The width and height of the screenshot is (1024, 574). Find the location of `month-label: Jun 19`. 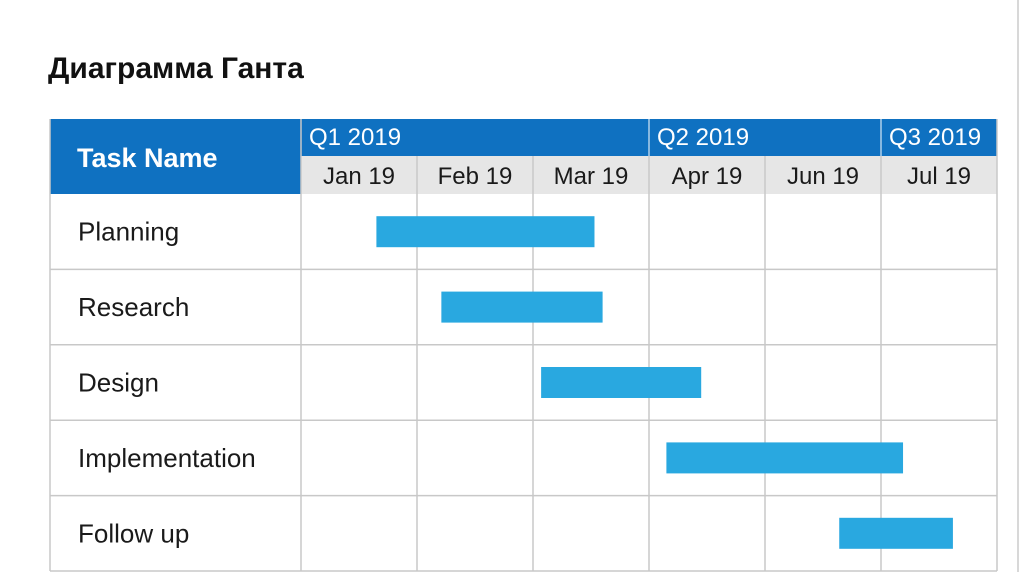

month-label: Jun 19 is located at coordinates (823, 176).